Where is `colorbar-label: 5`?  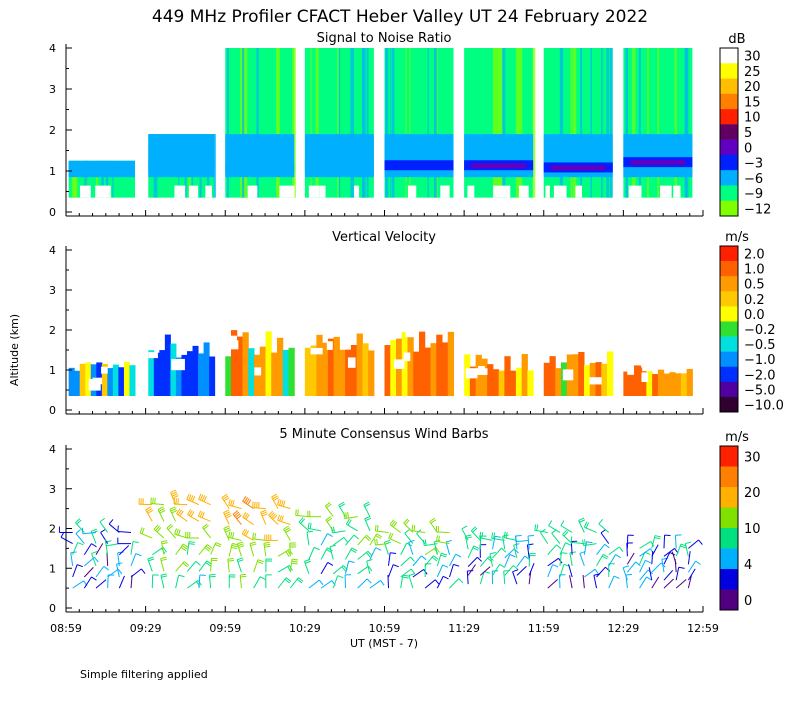 colorbar-label: 5 is located at coordinates (748, 133).